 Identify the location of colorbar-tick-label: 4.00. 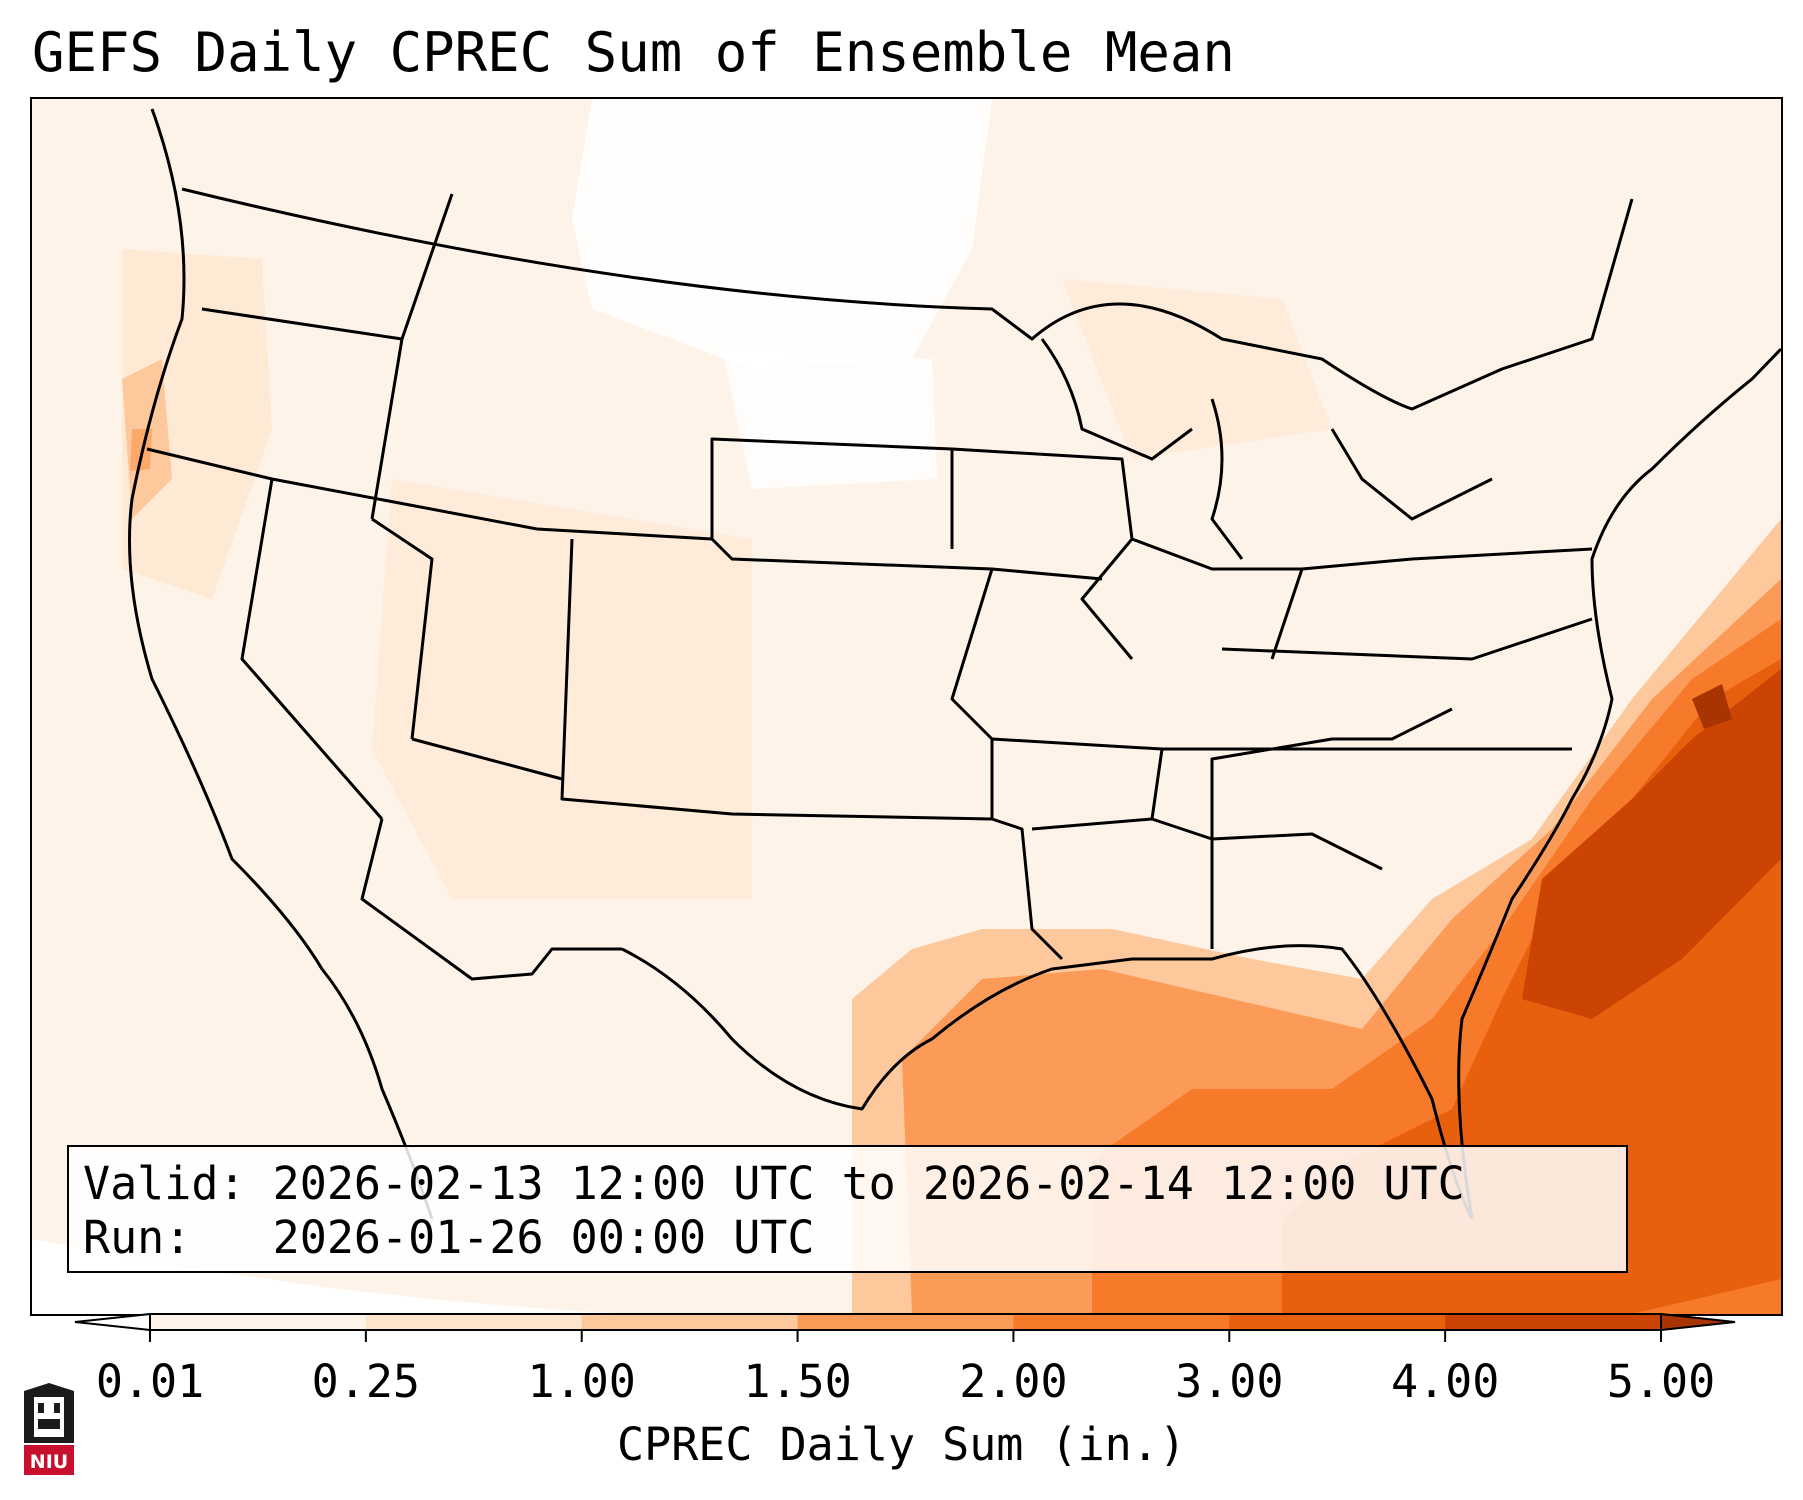
(1445, 1381).